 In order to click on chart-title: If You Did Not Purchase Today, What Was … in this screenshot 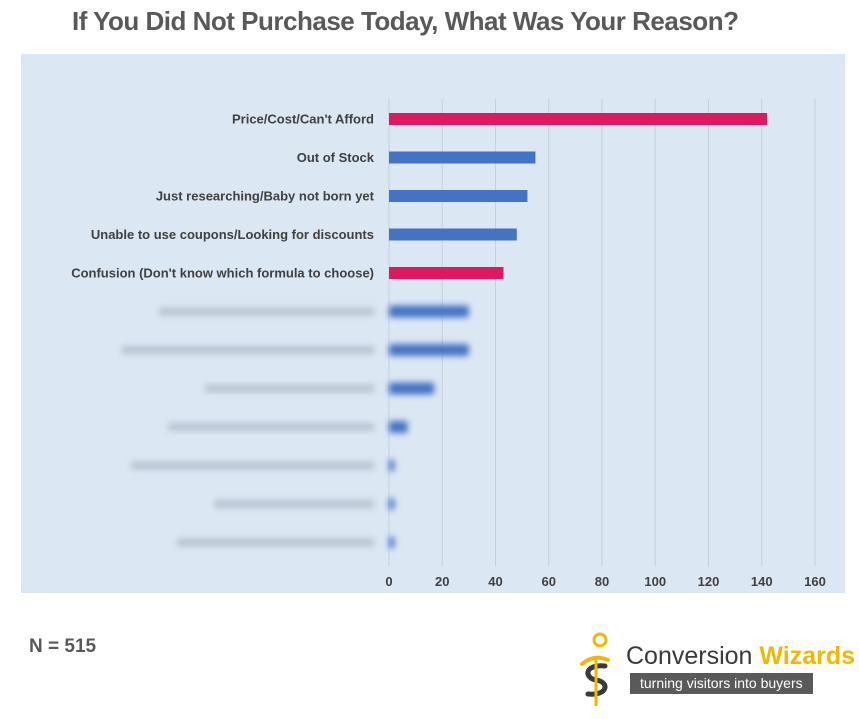, I will do `click(405, 21)`.